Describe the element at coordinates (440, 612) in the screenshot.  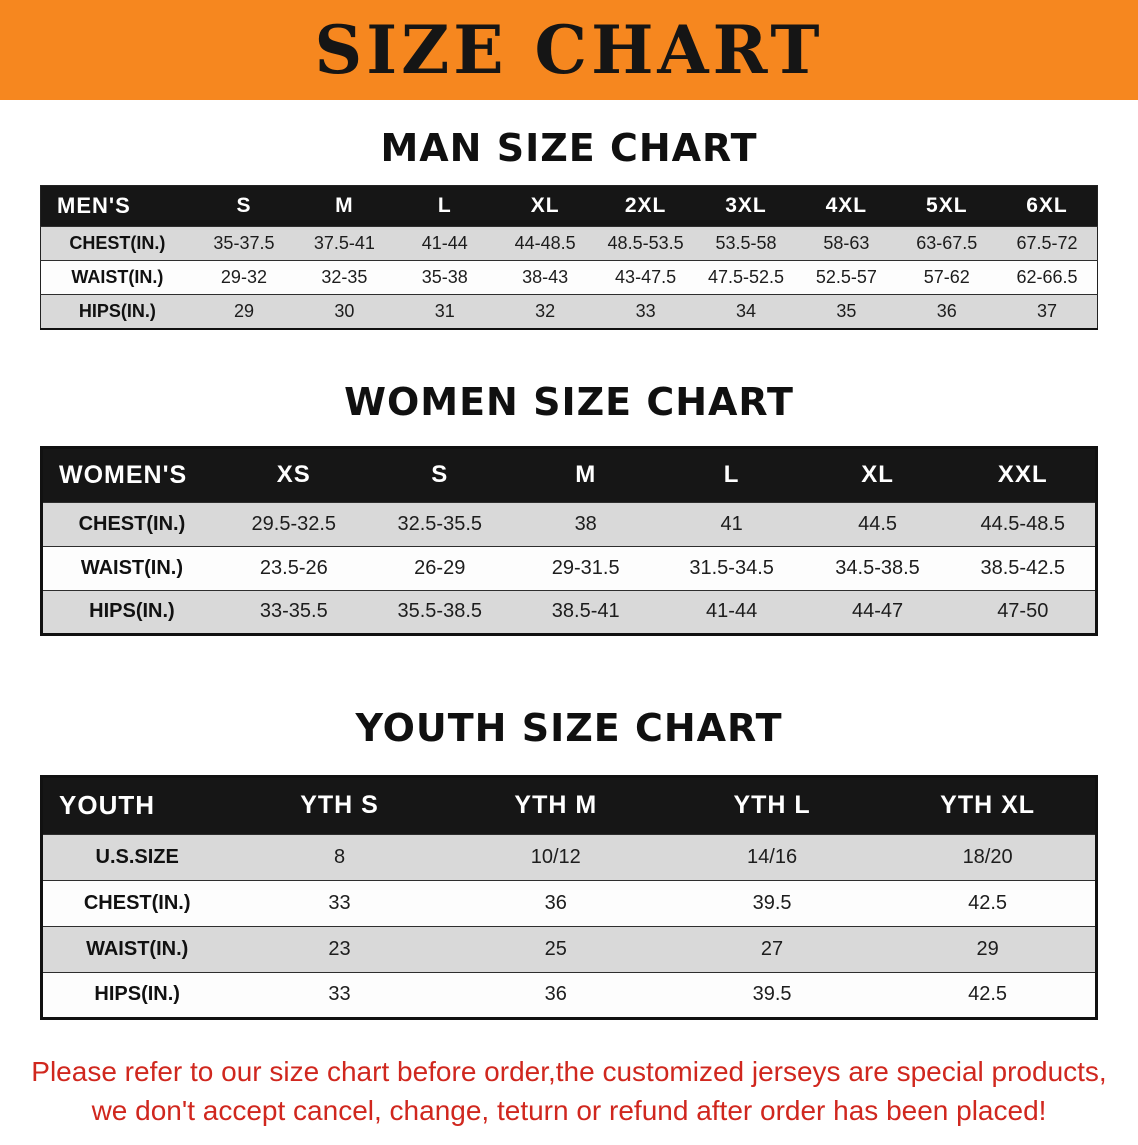
I see `measurement-value: 35.5-38.5` at that location.